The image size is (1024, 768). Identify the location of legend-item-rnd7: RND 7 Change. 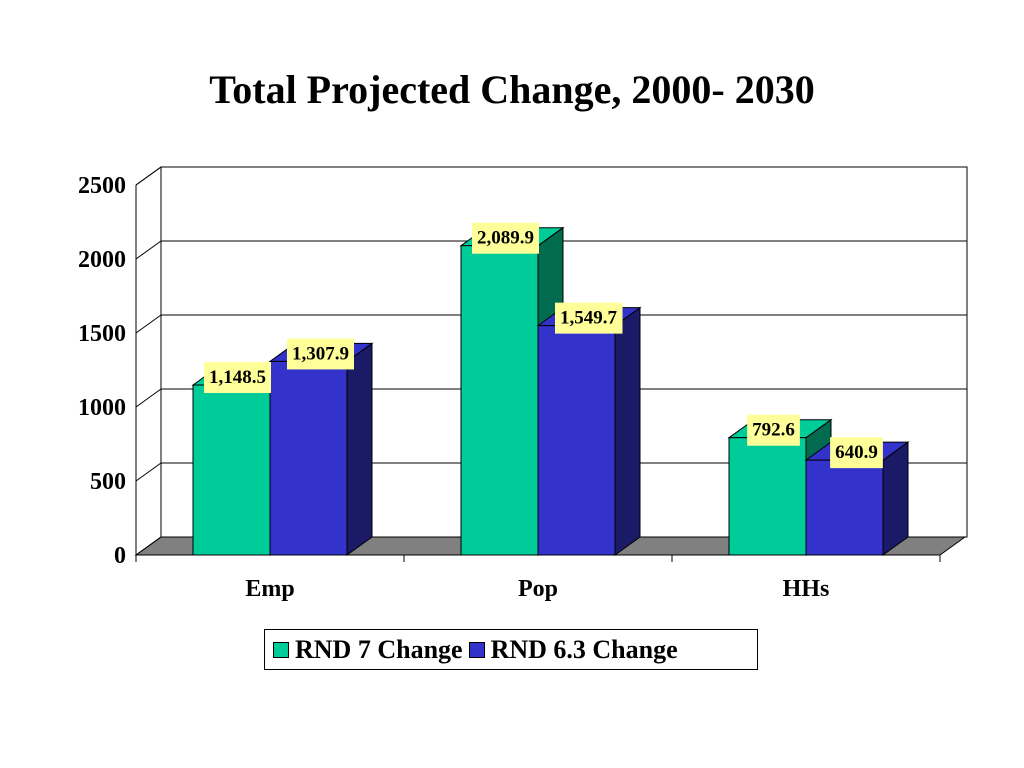
(368, 650).